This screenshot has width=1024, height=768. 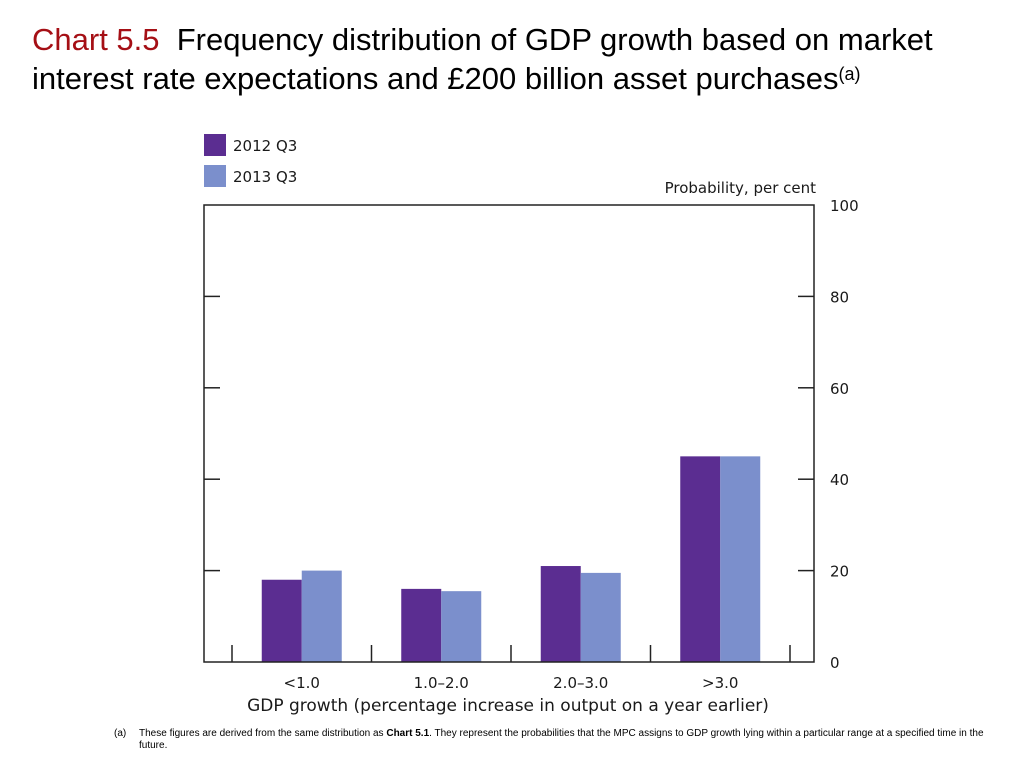 I want to click on y-tick-label: 80, so click(x=839, y=297).